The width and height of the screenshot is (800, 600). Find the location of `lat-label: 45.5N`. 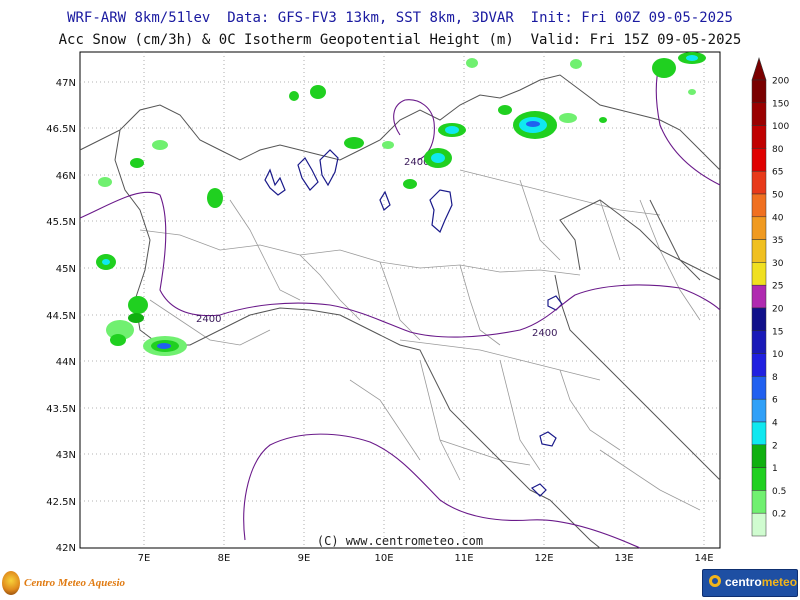

lat-label: 45.5N is located at coordinates (61, 222).